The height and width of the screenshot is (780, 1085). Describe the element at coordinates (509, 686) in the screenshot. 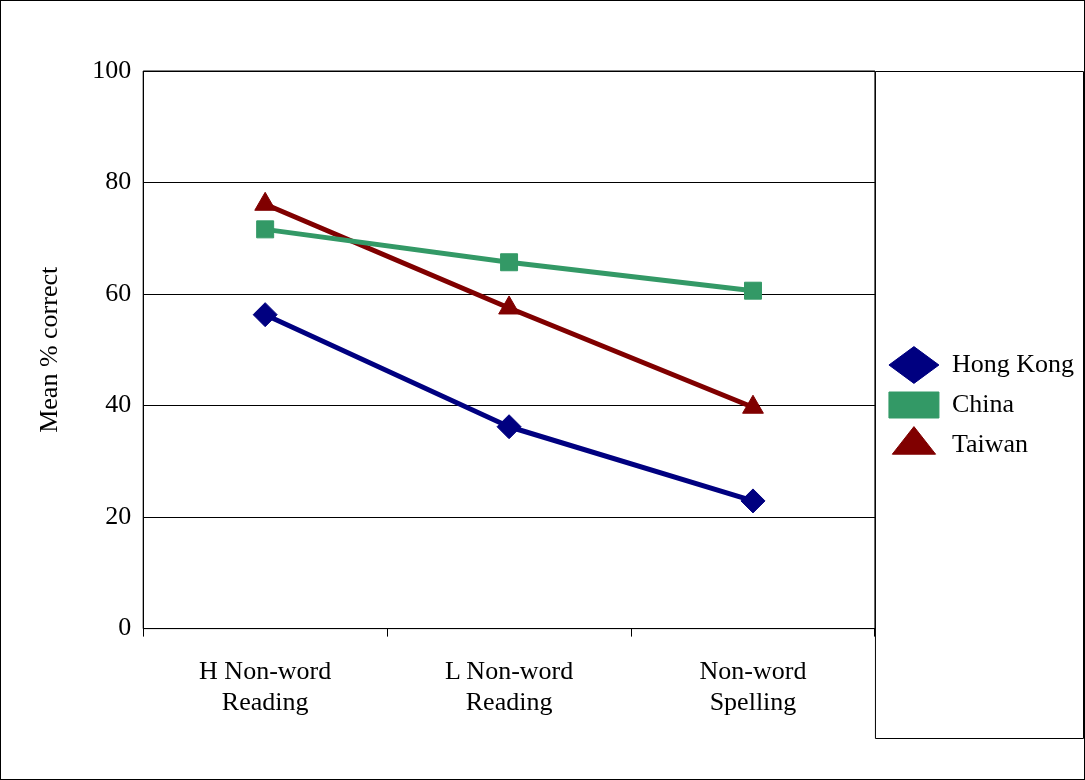

I see `x-tick-label: L Non-word Reading` at that location.